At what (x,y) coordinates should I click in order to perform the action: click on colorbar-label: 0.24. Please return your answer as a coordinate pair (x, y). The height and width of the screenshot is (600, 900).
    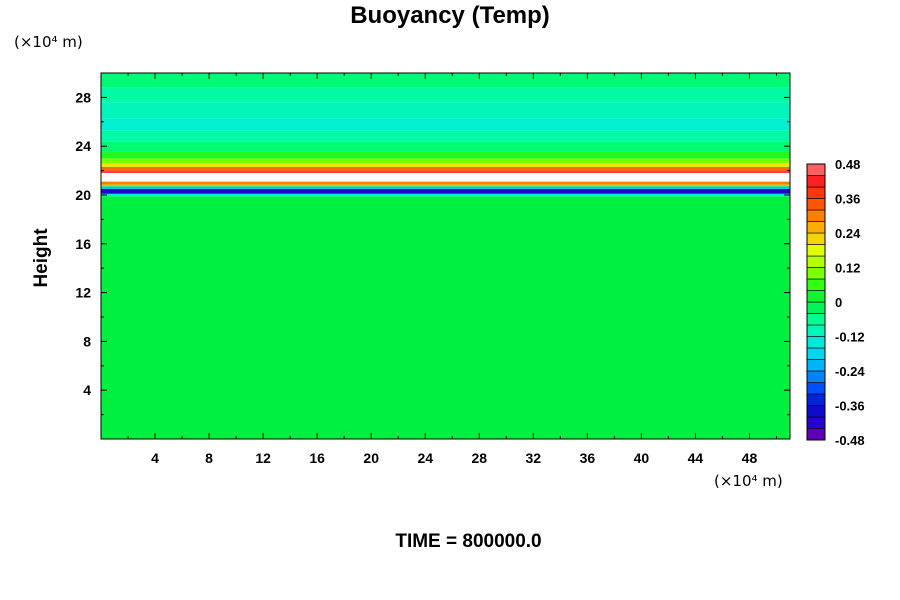
    Looking at the image, I should click on (848, 233).